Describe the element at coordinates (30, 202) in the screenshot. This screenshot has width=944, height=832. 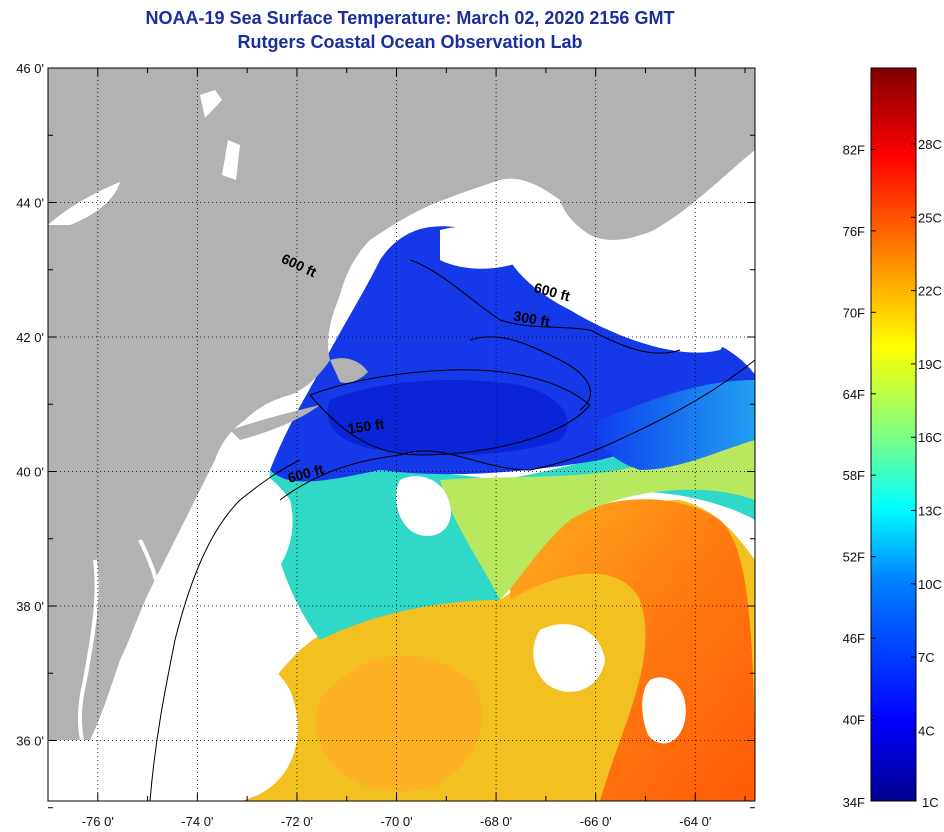
I see `lat-tick-label: 44 0'` at that location.